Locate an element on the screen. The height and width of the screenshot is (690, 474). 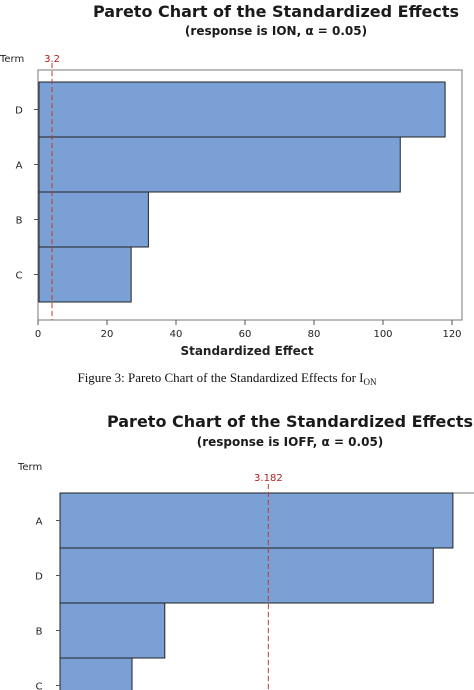
reference-line-label: 3.182 is located at coordinates (268, 478).